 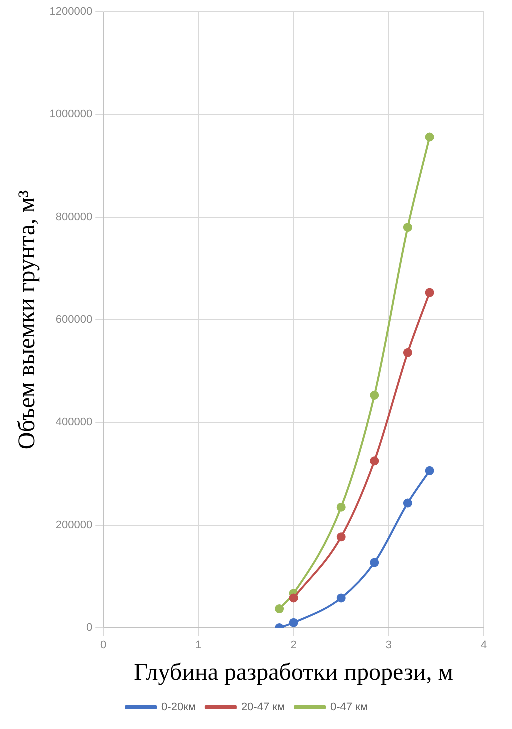 What do you see at coordinates (389, 646) in the screenshot?
I see `x-tick-label: 3` at bounding box center [389, 646].